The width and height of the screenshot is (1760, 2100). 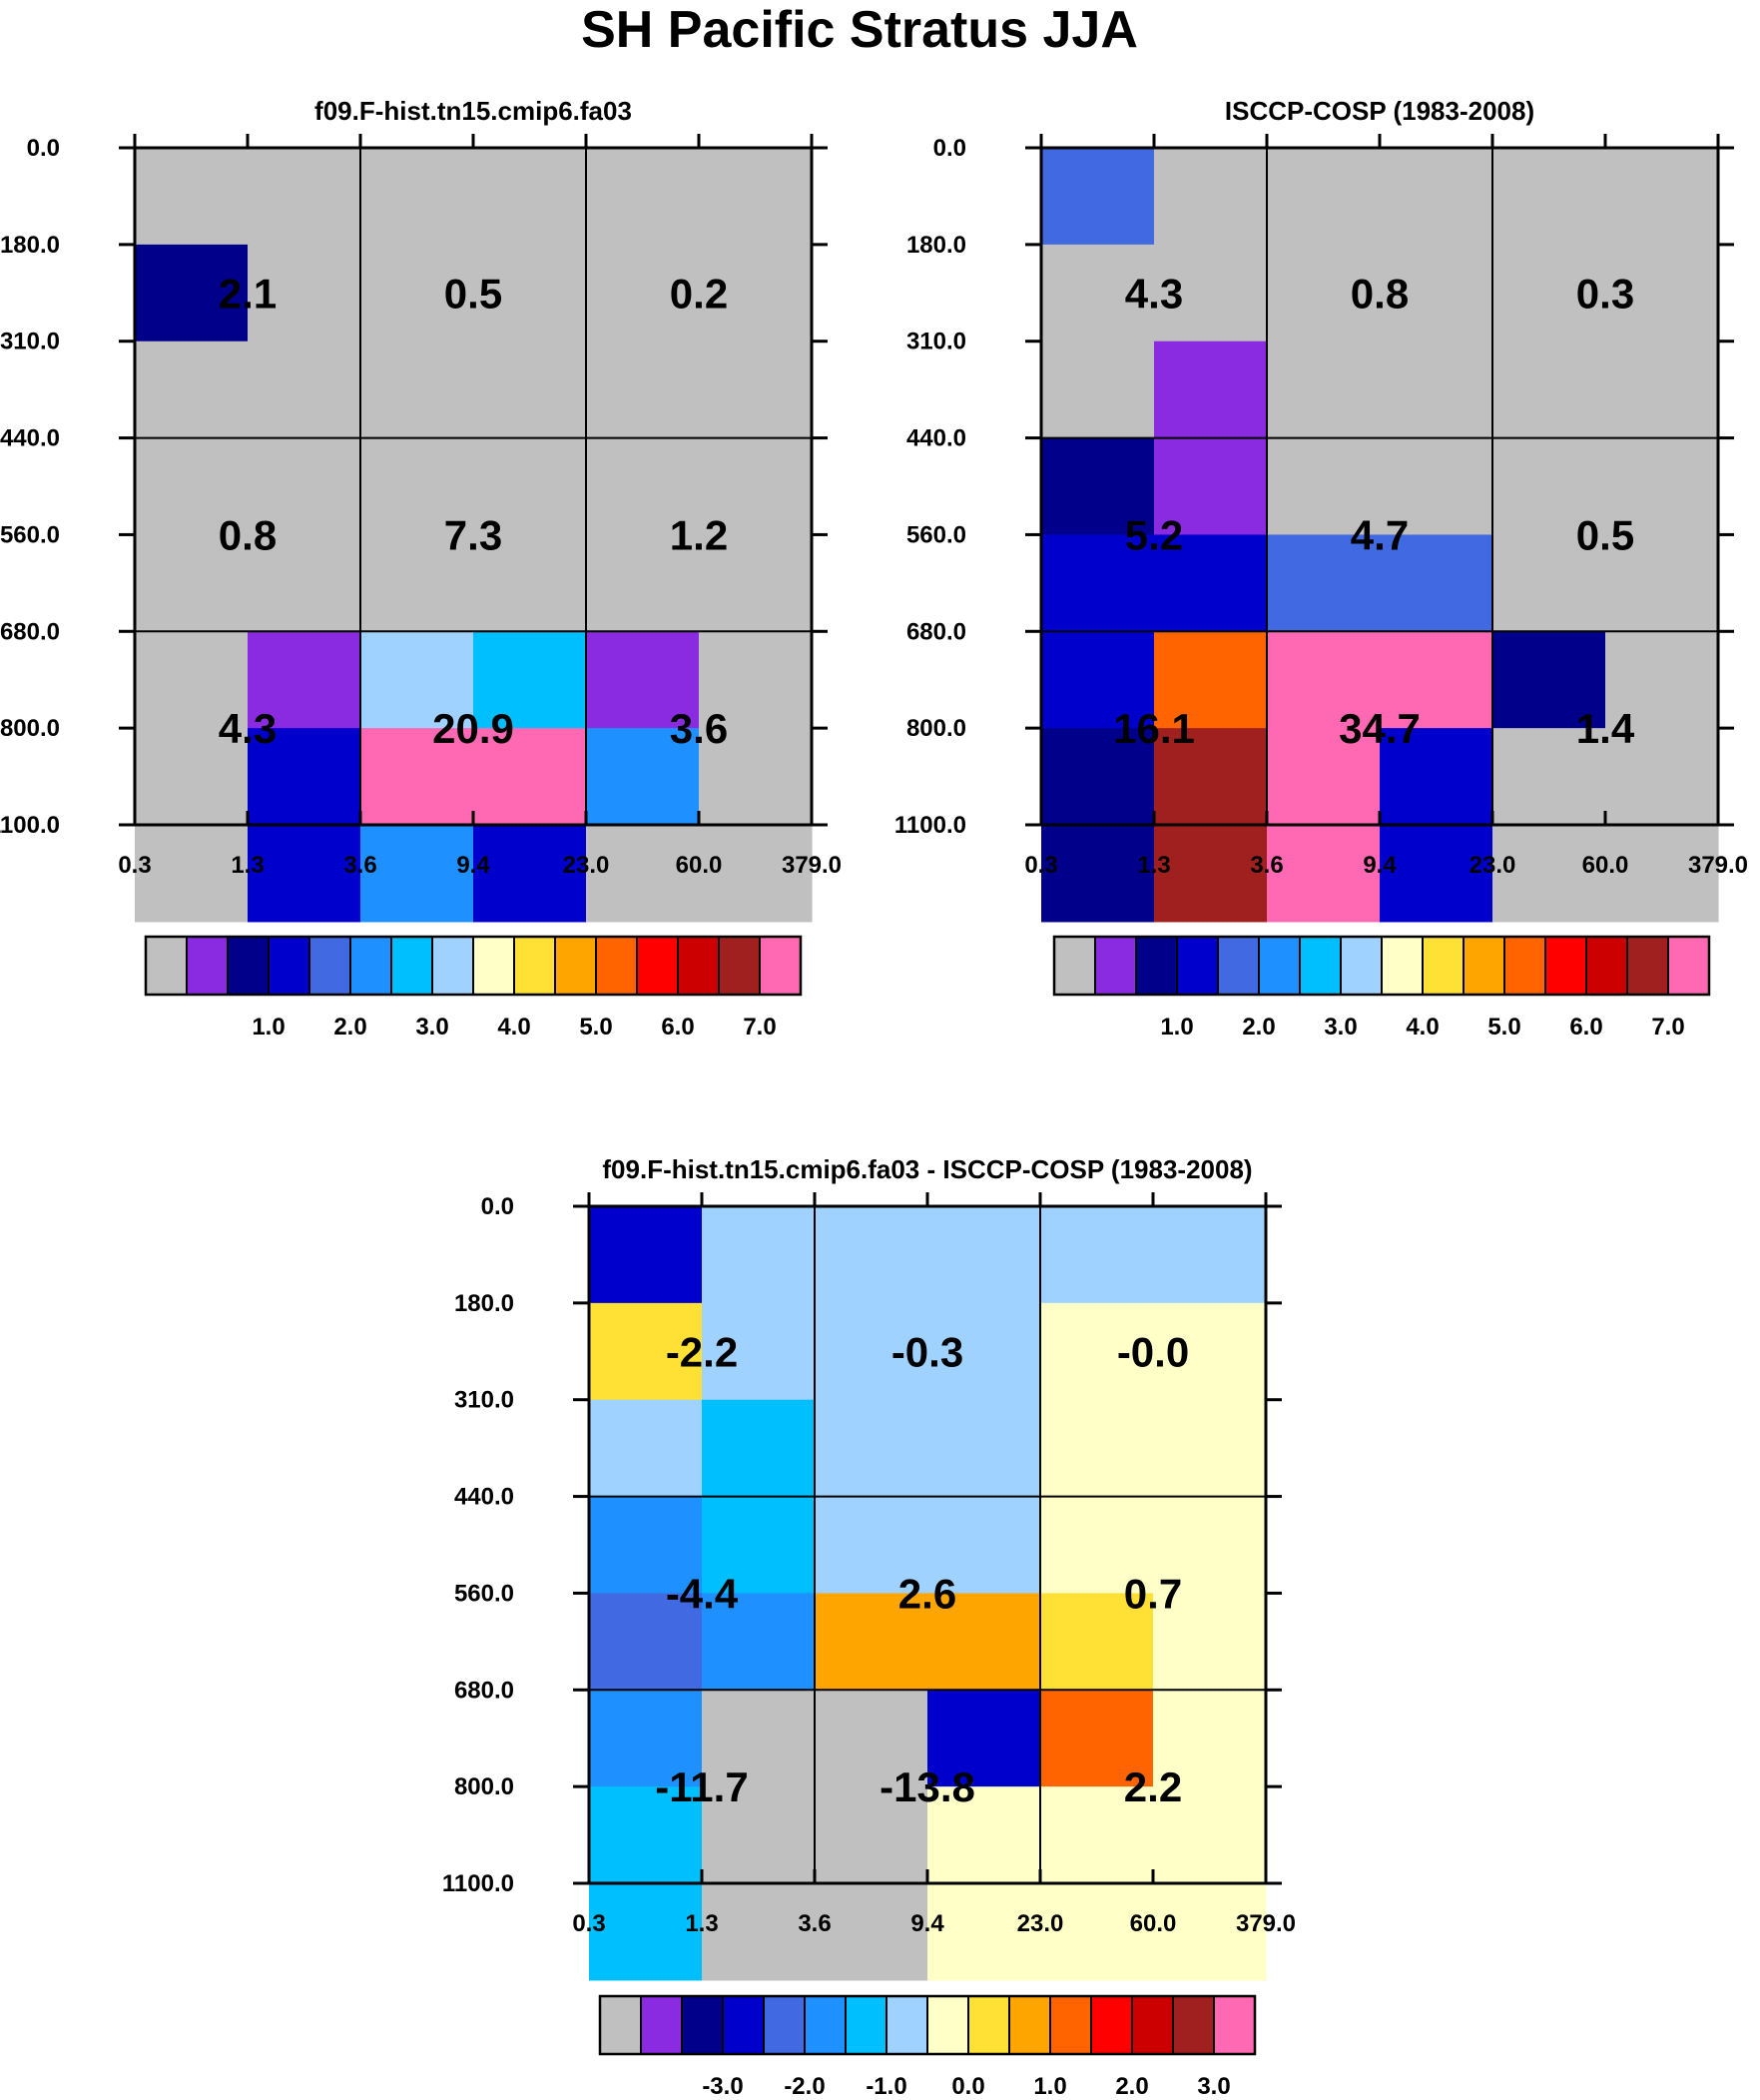 What do you see at coordinates (701, 1786) in the screenshot?
I see `box-value-label: -11.7` at bounding box center [701, 1786].